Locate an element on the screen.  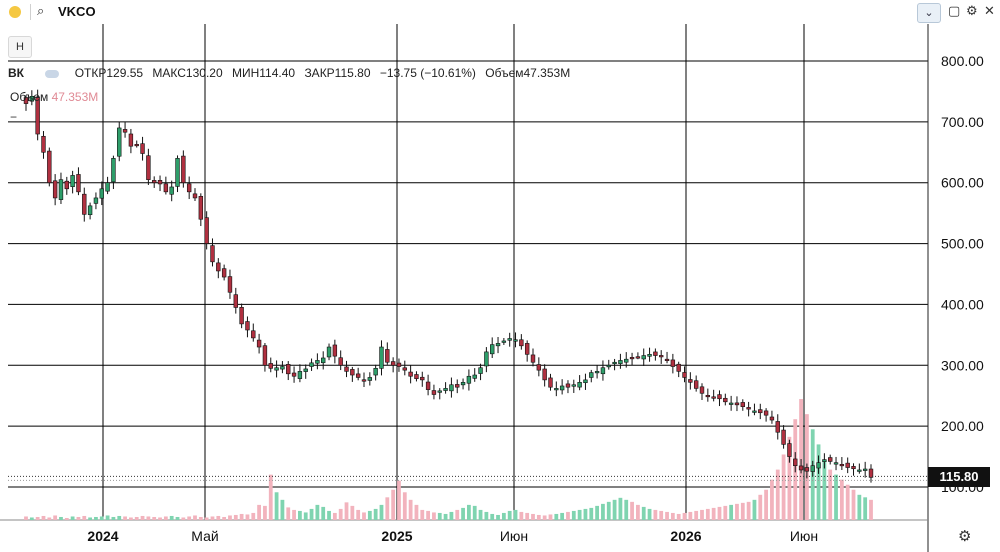
restore-icon: ▢ is located at coordinates (954, 11).